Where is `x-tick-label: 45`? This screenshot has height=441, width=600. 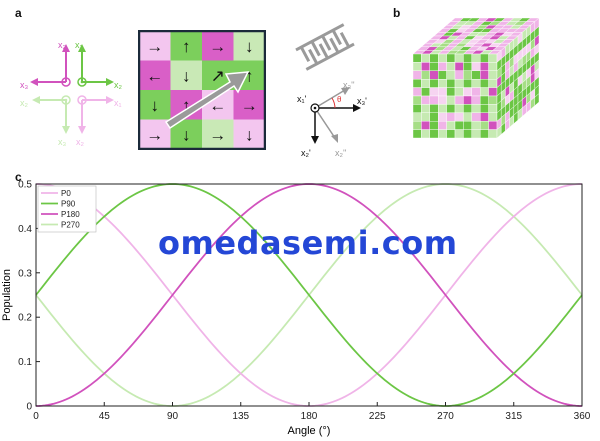 x-tick-label: 45 is located at coordinates (105, 416).